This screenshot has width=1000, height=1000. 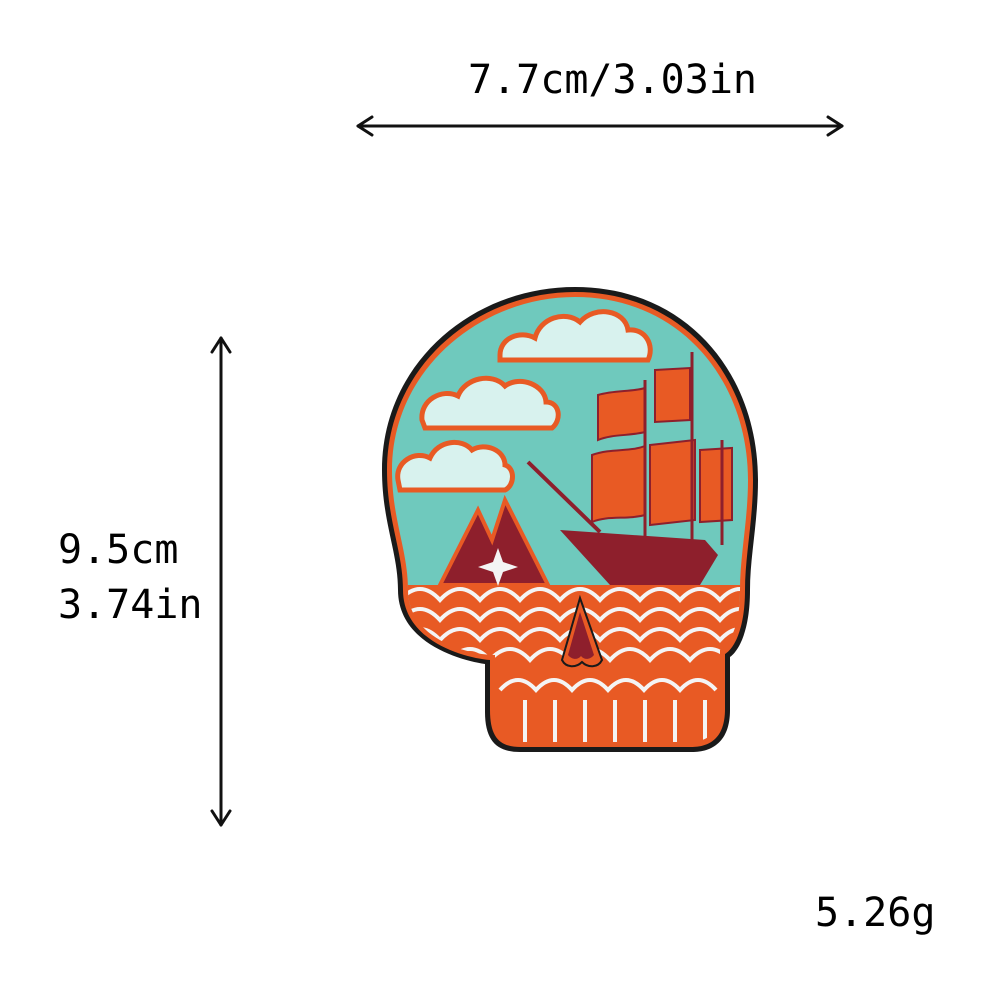 What do you see at coordinates (875, 913) in the screenshot?
I see `weight-label: 5.26g` at bounding box center [875, 913].